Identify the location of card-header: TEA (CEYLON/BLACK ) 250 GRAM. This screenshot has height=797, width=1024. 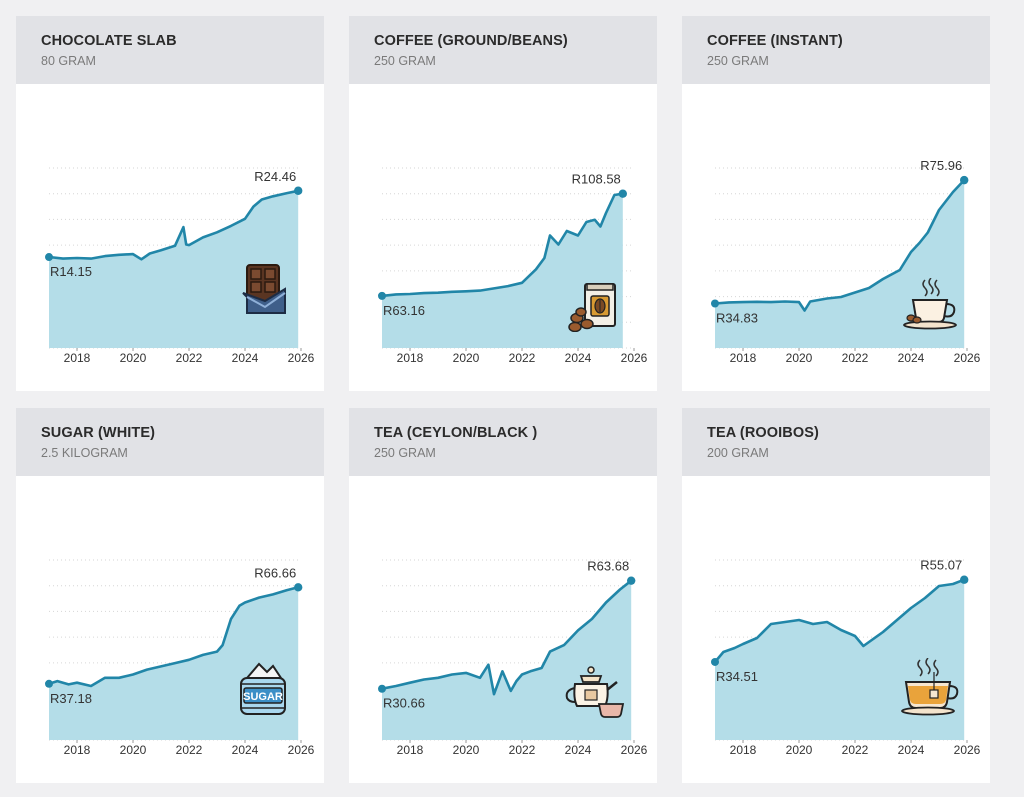
(503, 442).